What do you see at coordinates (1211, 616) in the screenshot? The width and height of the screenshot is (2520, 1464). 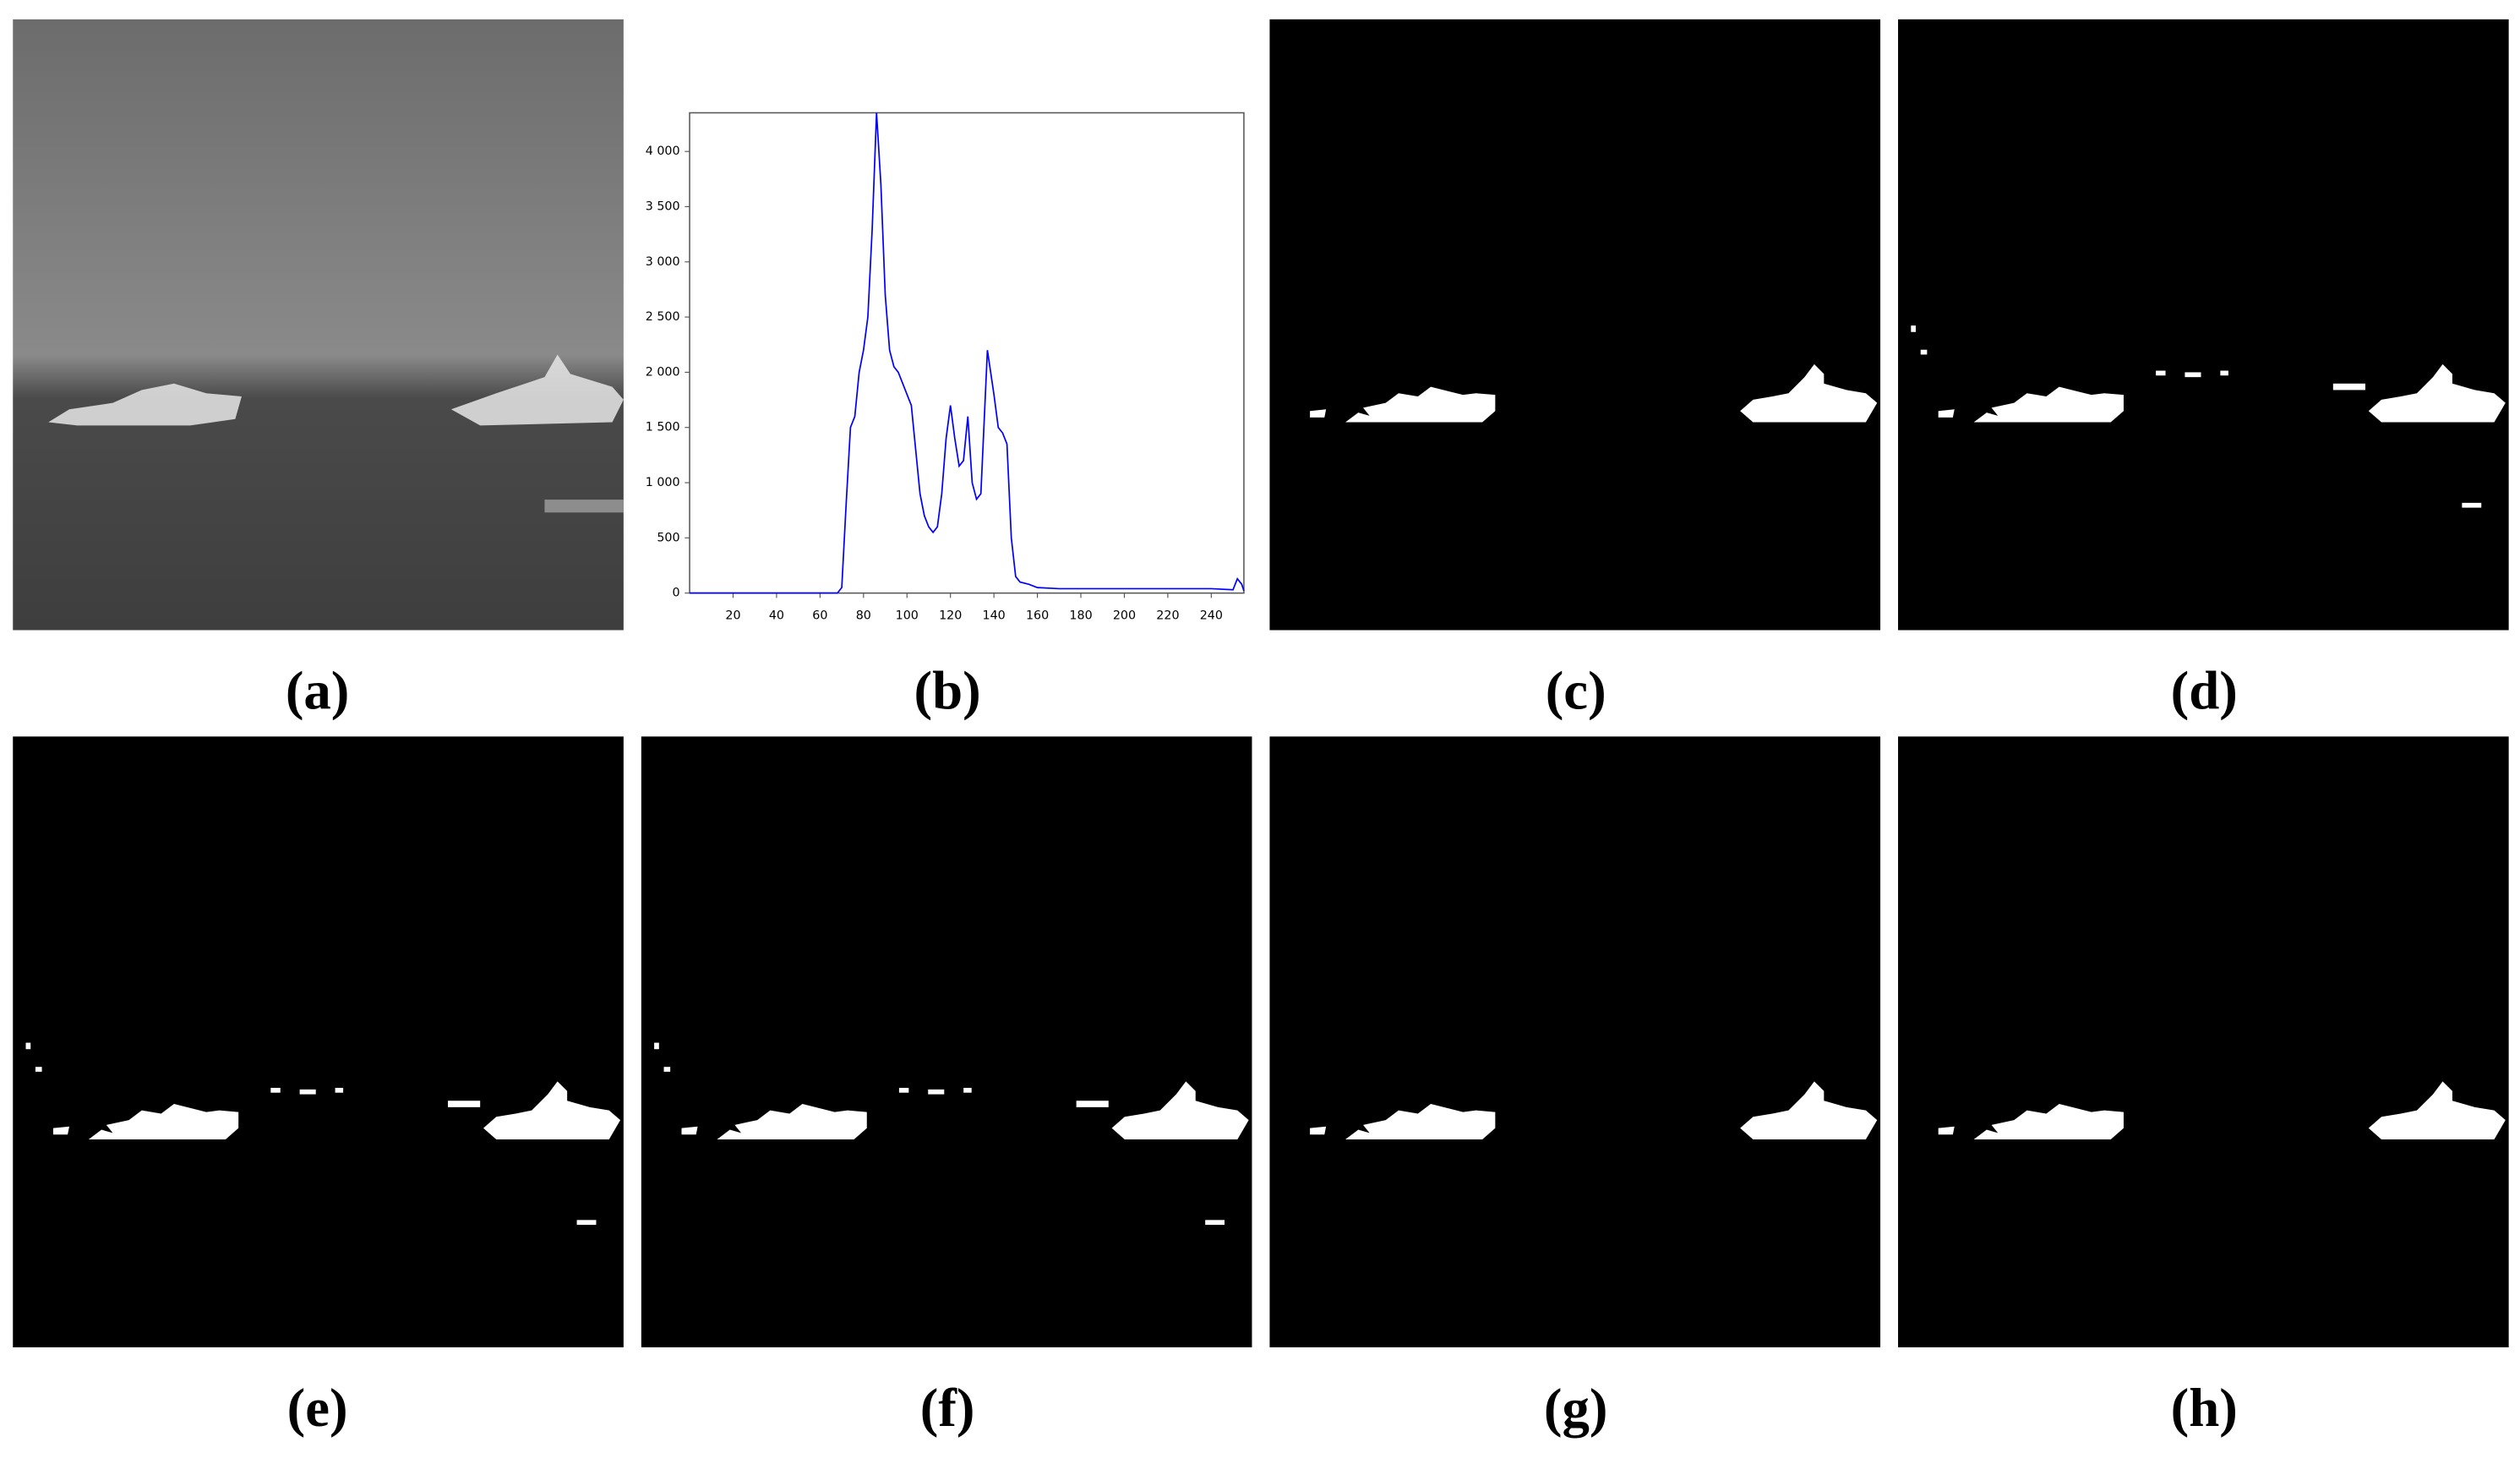 I see `x-tick-label: 240` at bounding box center [1211, 616].